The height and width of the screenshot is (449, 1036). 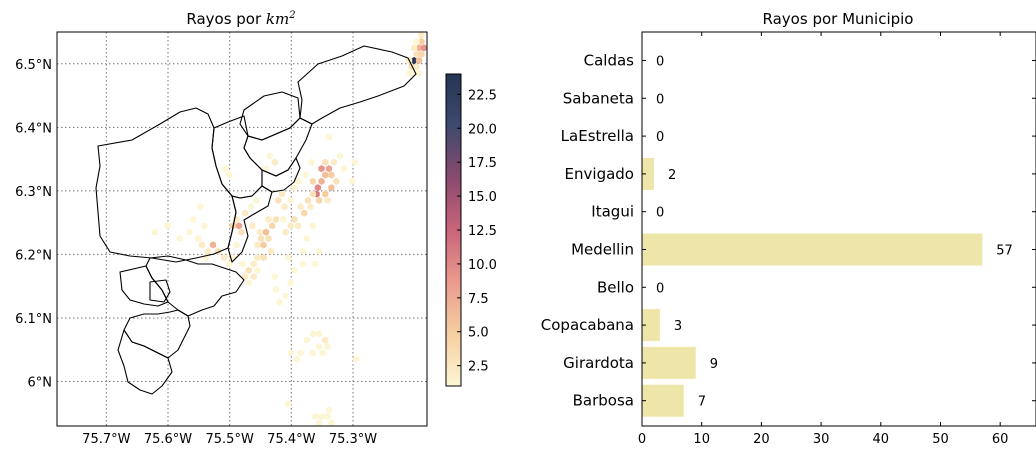 What do you see at coordinates (33, 192) in the screenshot?
I see `map-y-tick-label: 6.3°N` at bounding box center [33, 192].